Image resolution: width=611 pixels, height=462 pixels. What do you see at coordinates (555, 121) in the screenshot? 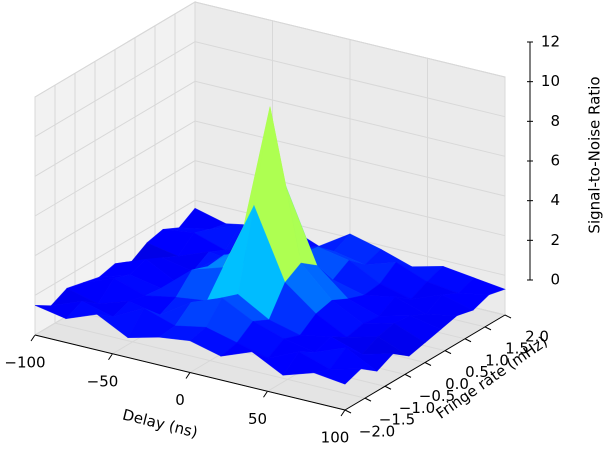
I see `z-tick-label: 8` at bounding box center [555, 121].